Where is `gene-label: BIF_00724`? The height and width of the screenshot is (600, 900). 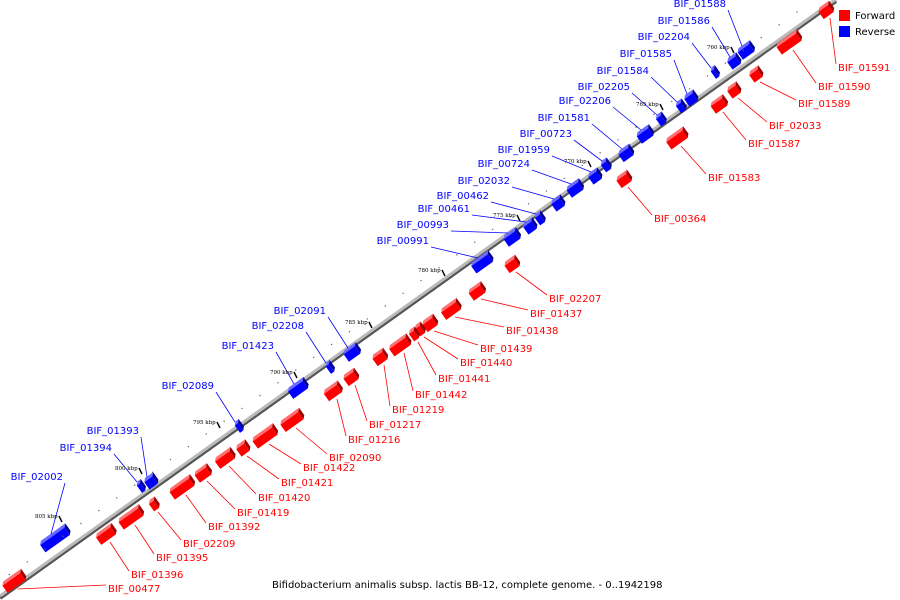 gene-label: BIF_00724 is located at coordinates (504, 164).